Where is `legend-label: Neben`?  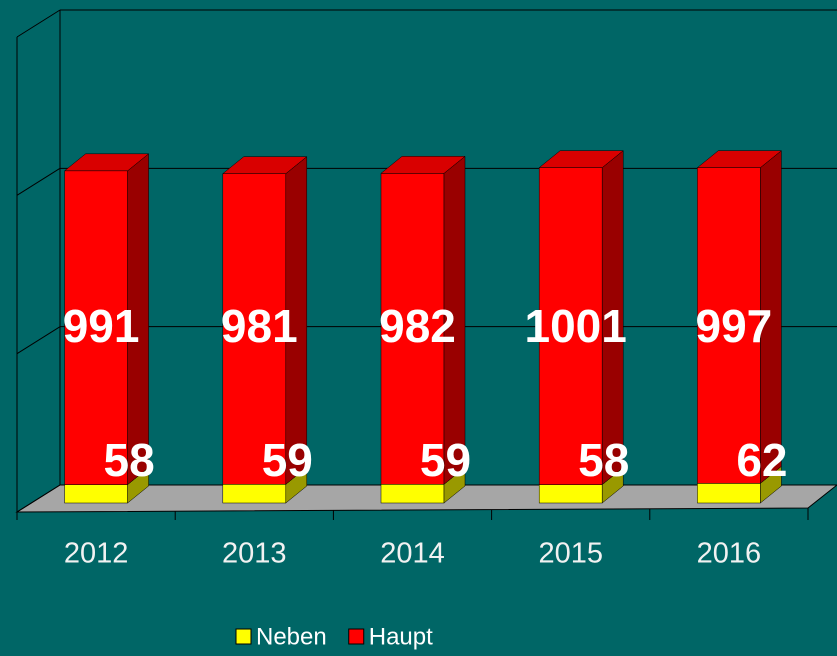 legend-label: Neben is located at coordinates (291, 636).